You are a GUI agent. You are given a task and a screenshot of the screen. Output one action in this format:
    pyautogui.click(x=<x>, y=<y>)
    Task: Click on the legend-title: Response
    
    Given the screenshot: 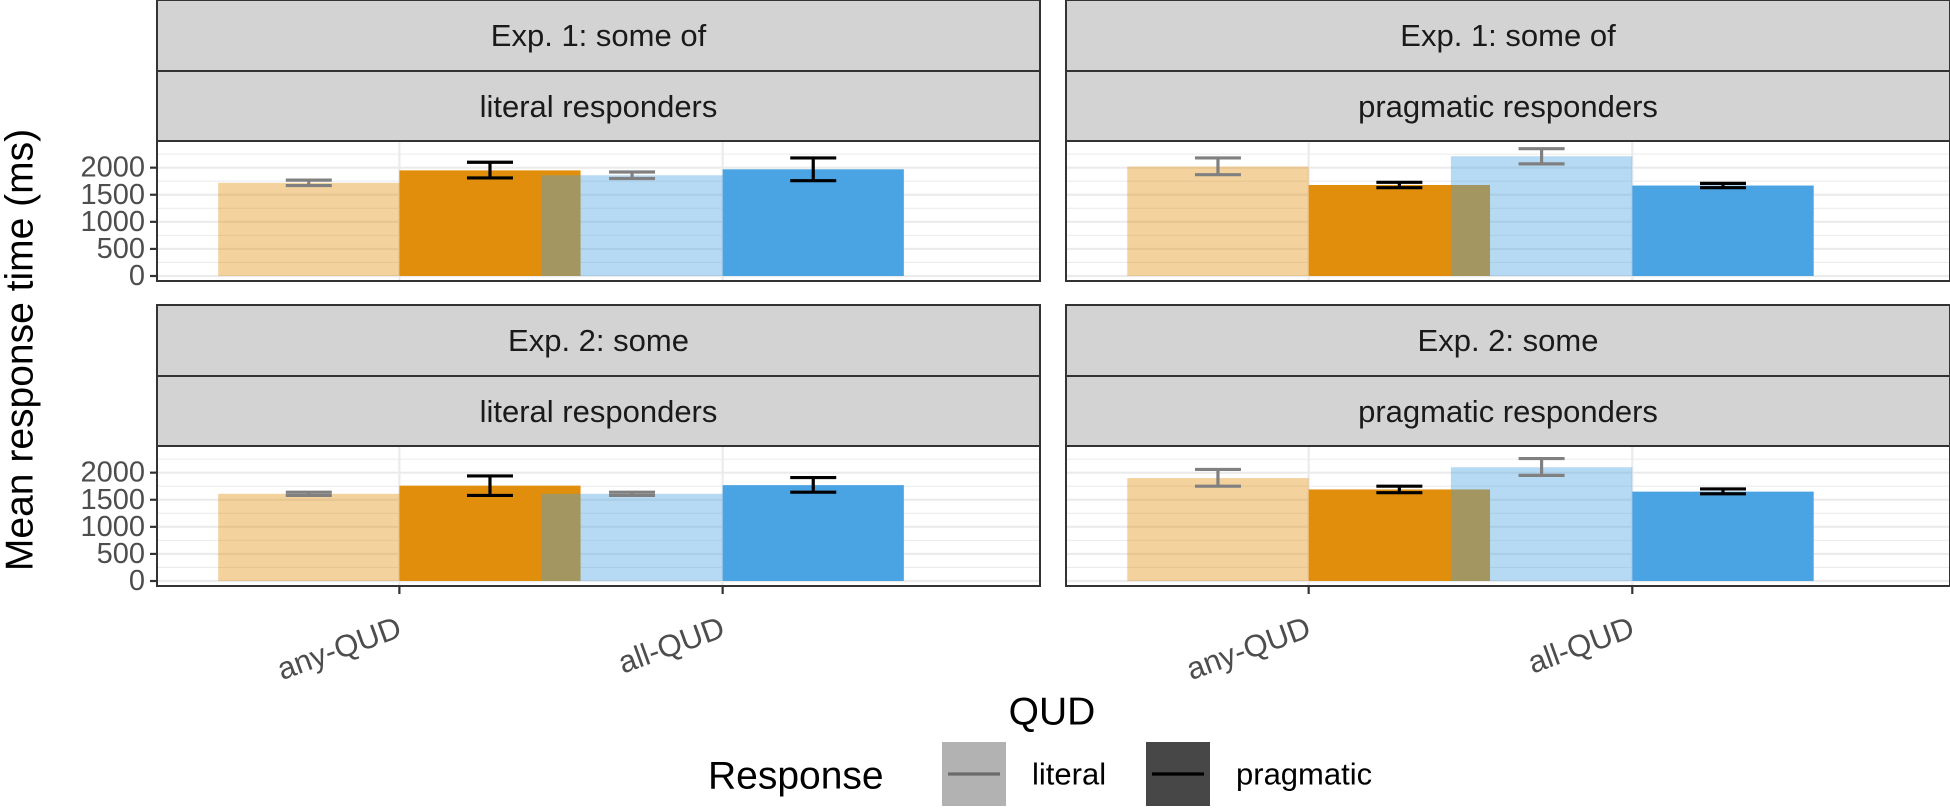 What is the action you would take?
    pyautogui.click(x=796, y=776)
    